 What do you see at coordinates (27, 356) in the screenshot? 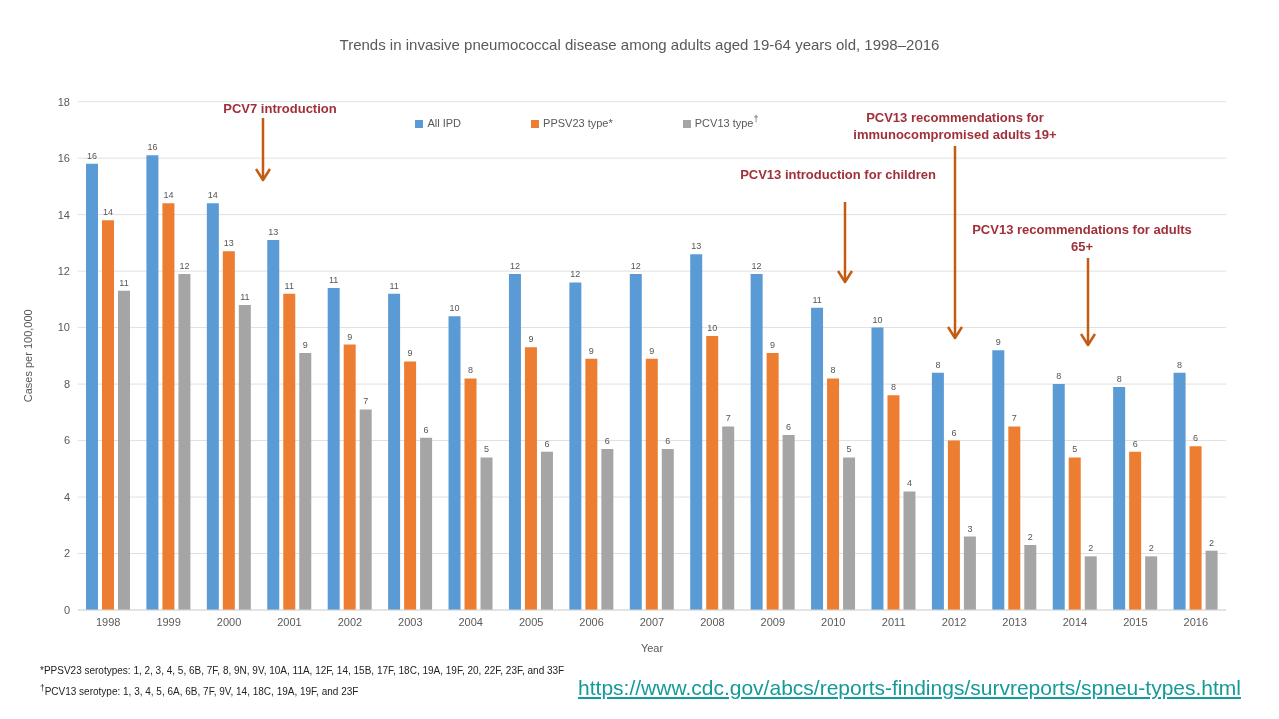
I see `y-axis-title: Cases per 100,000` at bounding box center [27, 356].